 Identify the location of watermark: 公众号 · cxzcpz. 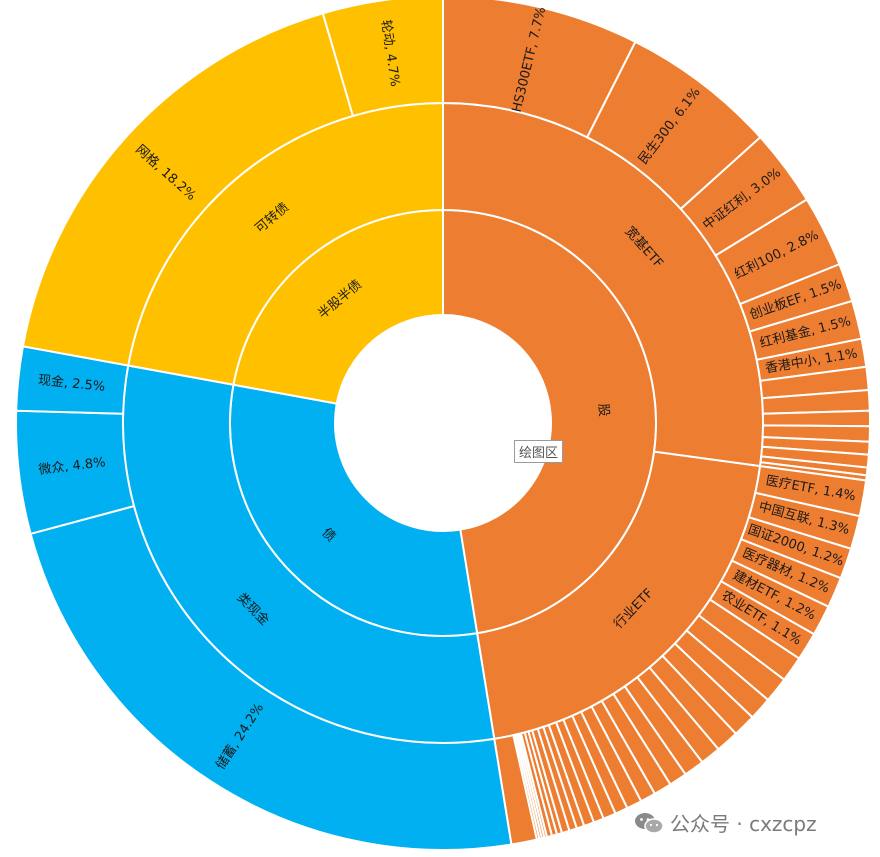
(725, 822).